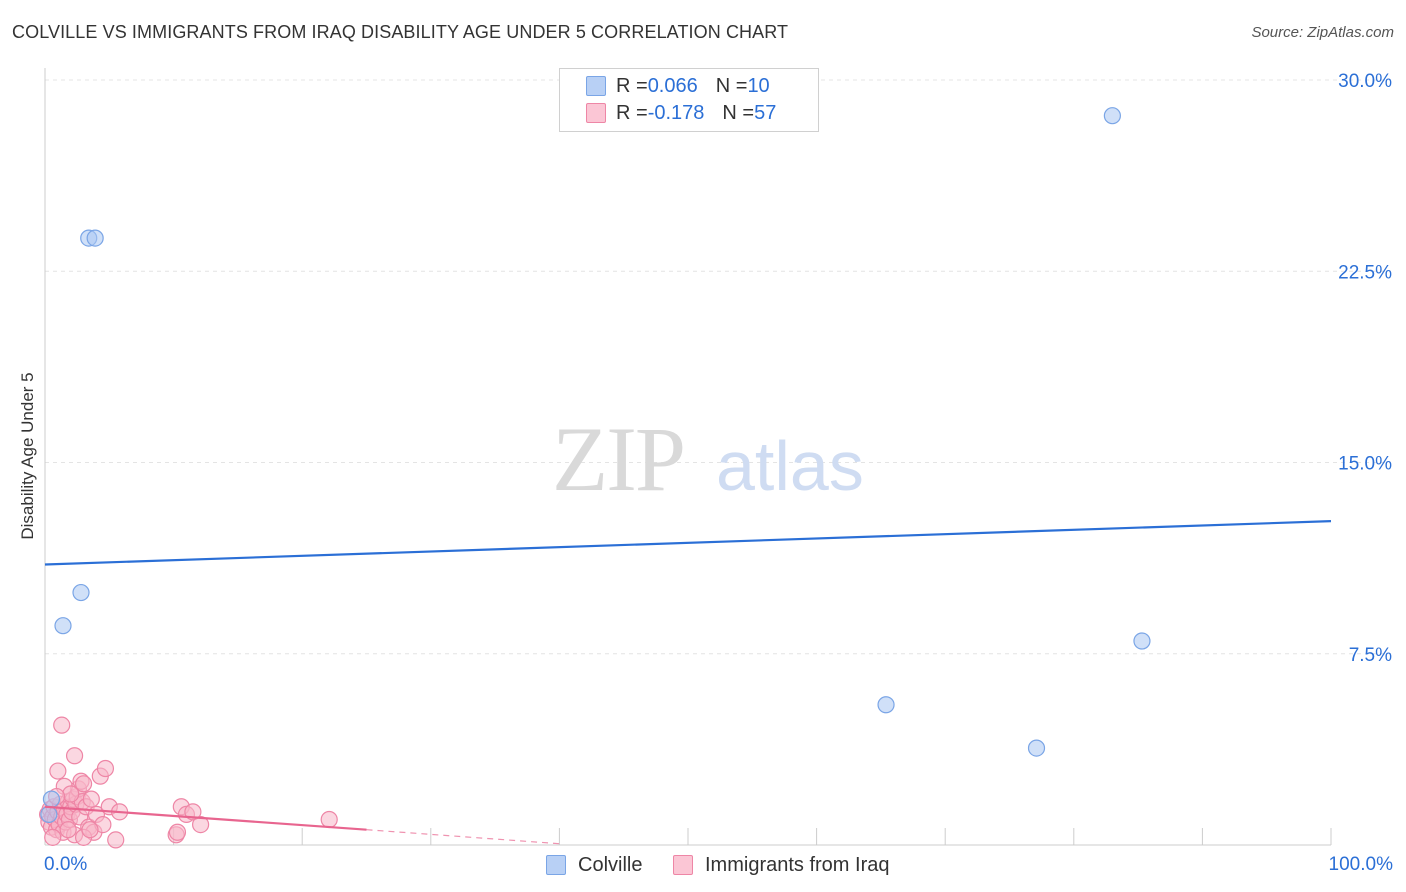 The width and height of the screenshot is (1406, 892). What do you see at coordinates (596, 86) in the screenshot?
I see `legend-swatch-blue` at bounding box center [596, 86].